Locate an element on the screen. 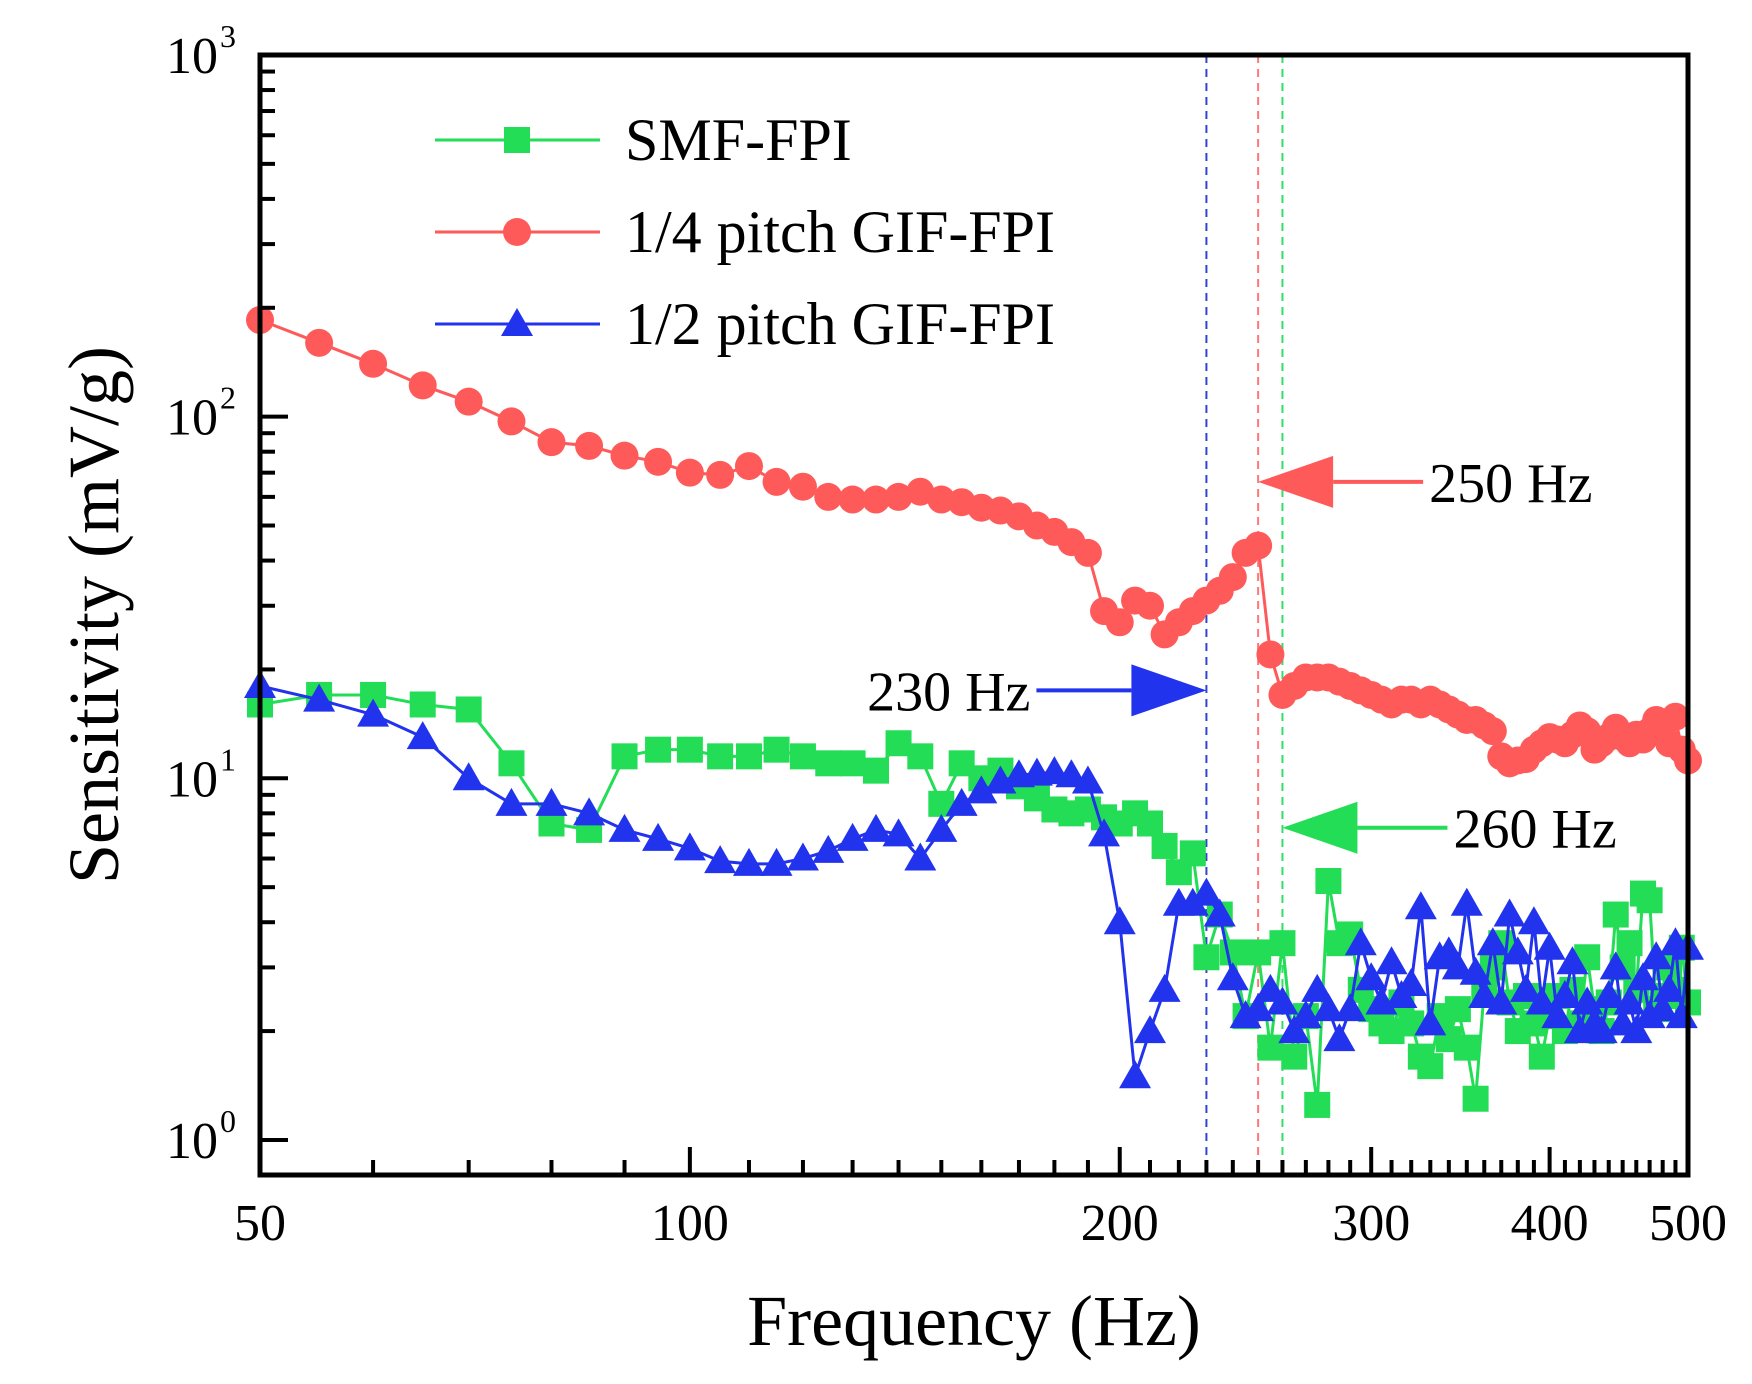 The width and height of the screenshot is (1752, 1384). annotation-2: 260 Hz is located at coordinates (1449, 830).